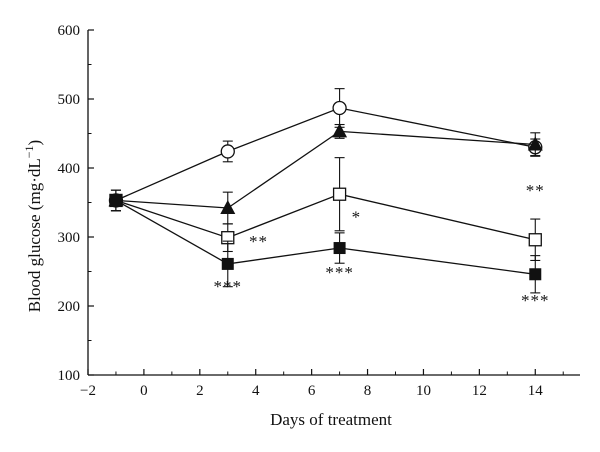 This screenshot has height=452, width=600. I want to click on y-tick-label: 200, so click(69, 307).